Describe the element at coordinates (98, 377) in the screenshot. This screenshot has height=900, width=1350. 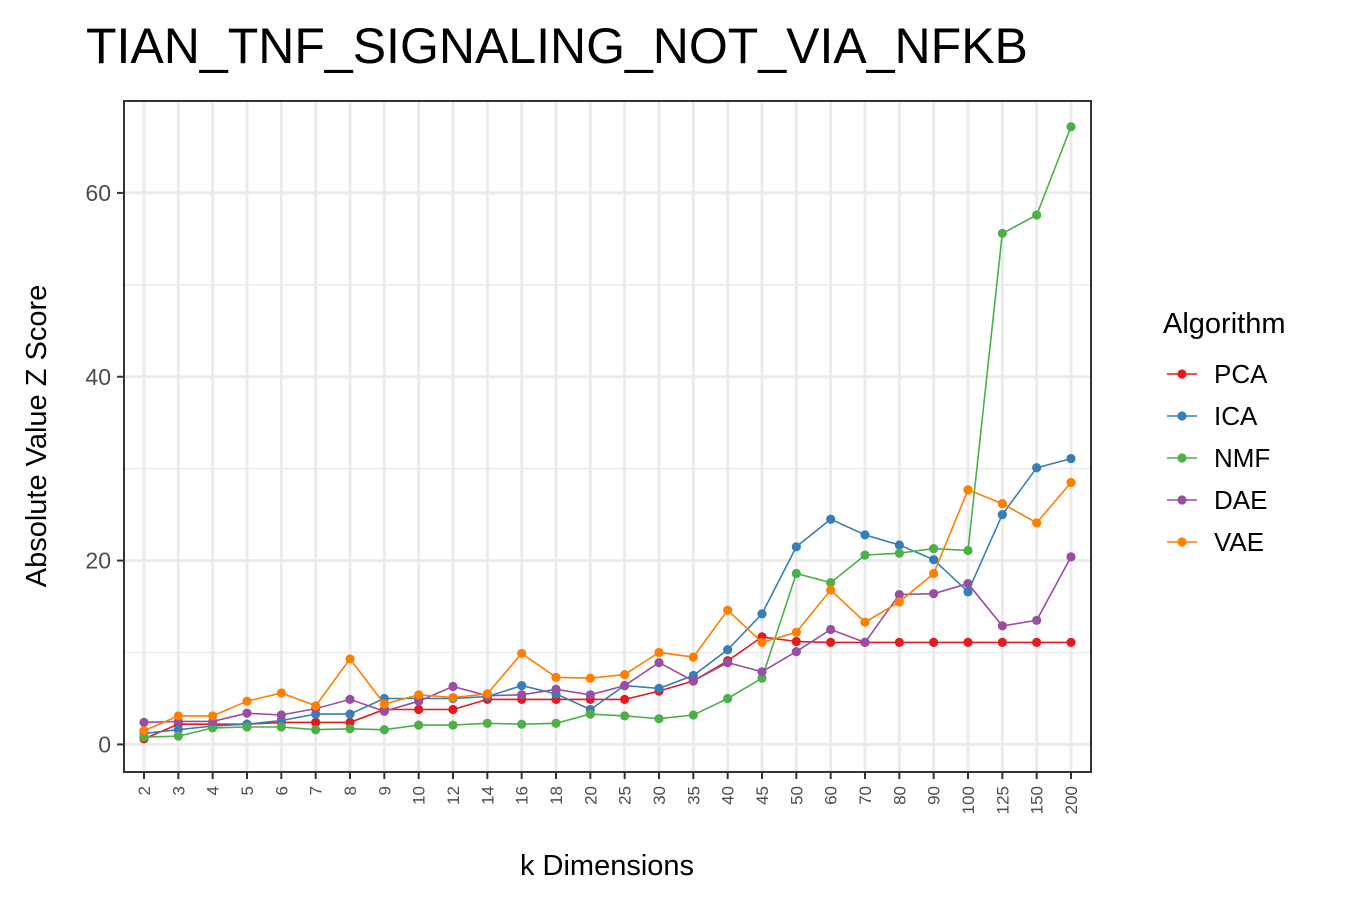
I see `y-tick-label: 40` at that location.